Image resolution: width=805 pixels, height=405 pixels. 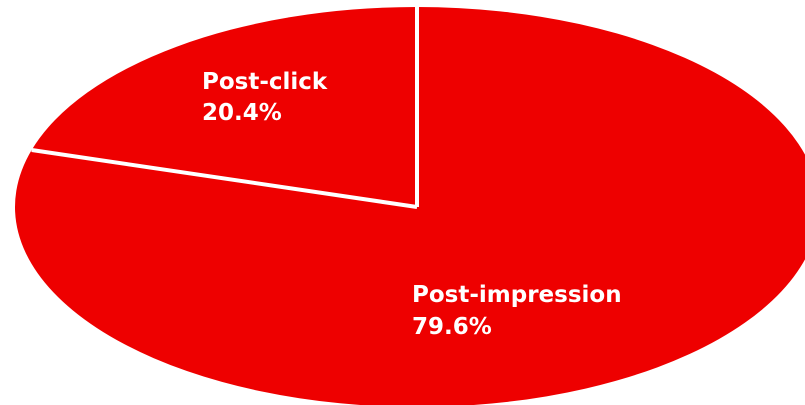 I want to click on slice-value-label: 20.4%, so click(x=242, y=113).